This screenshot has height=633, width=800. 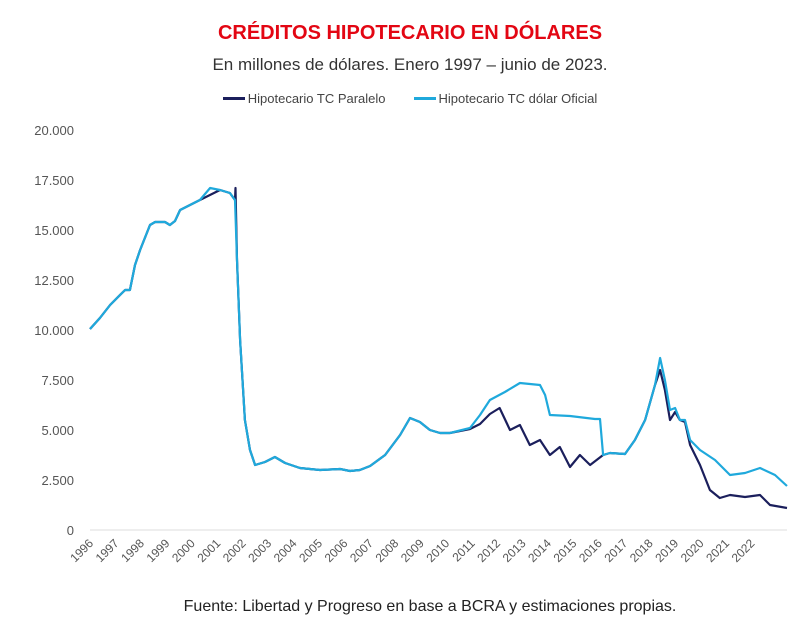 I want to click on x-tick-label: 2007, so click(x=361, y=550).